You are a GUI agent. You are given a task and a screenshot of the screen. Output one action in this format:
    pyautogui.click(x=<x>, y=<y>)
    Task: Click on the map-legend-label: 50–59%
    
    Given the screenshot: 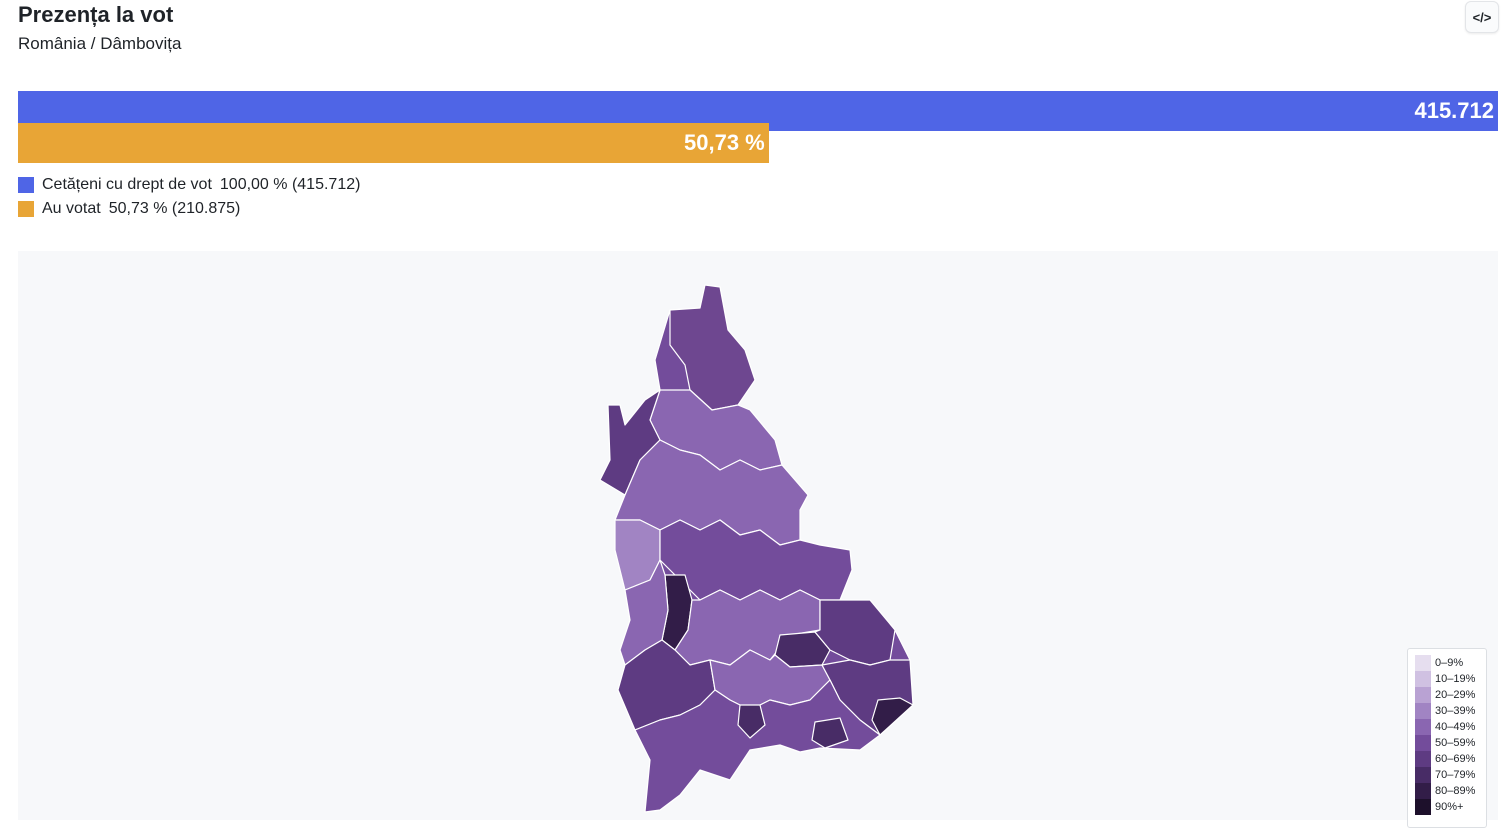 What is the action you would take?
    pyautogui.click(x=1455, y=743)
    